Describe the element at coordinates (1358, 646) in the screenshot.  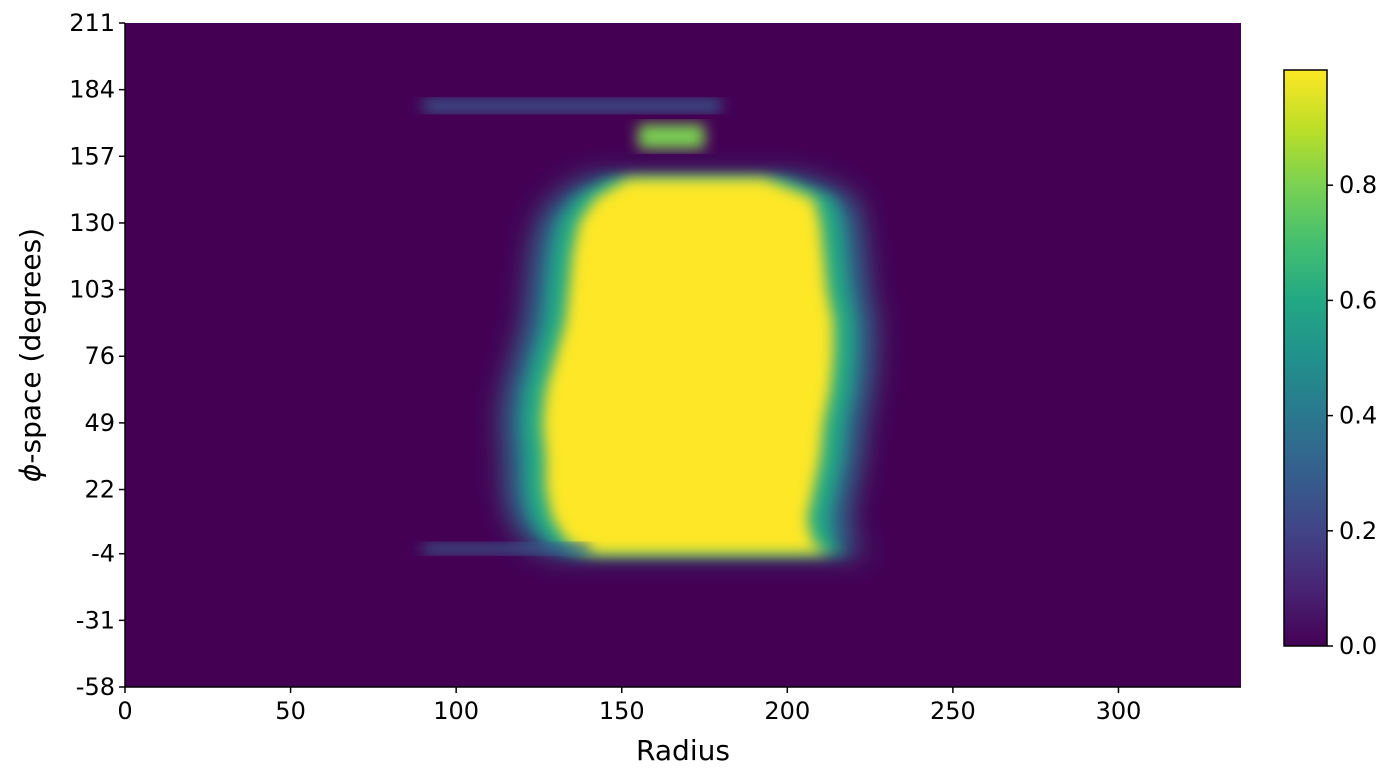
I see `colorbar-tick-label: 0.0` at that location.